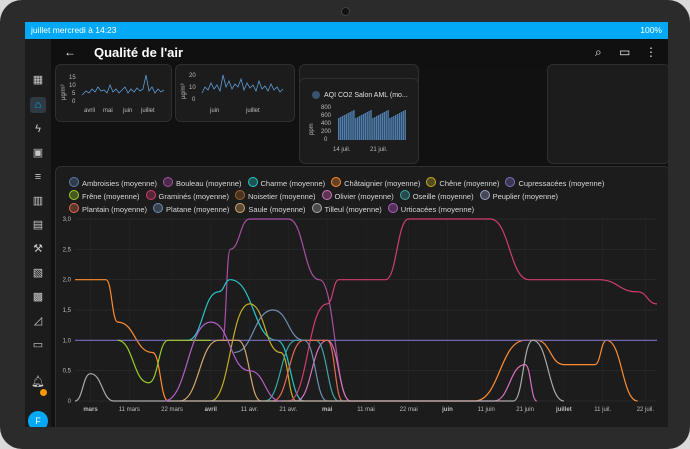 The height and width of the screenshot is (449, 690). I want to click on calendar-icon: ▤, so click(38, 225).